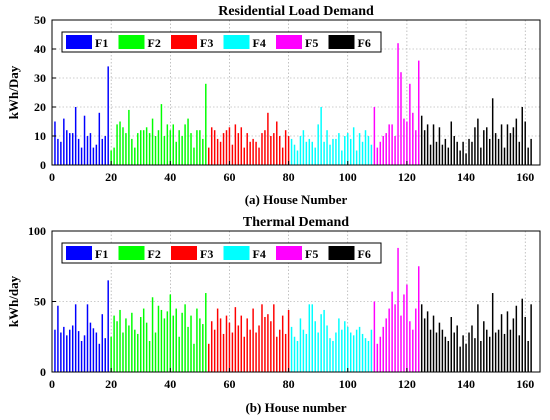  I want to click on legend-label: F6, so click(364, 43).